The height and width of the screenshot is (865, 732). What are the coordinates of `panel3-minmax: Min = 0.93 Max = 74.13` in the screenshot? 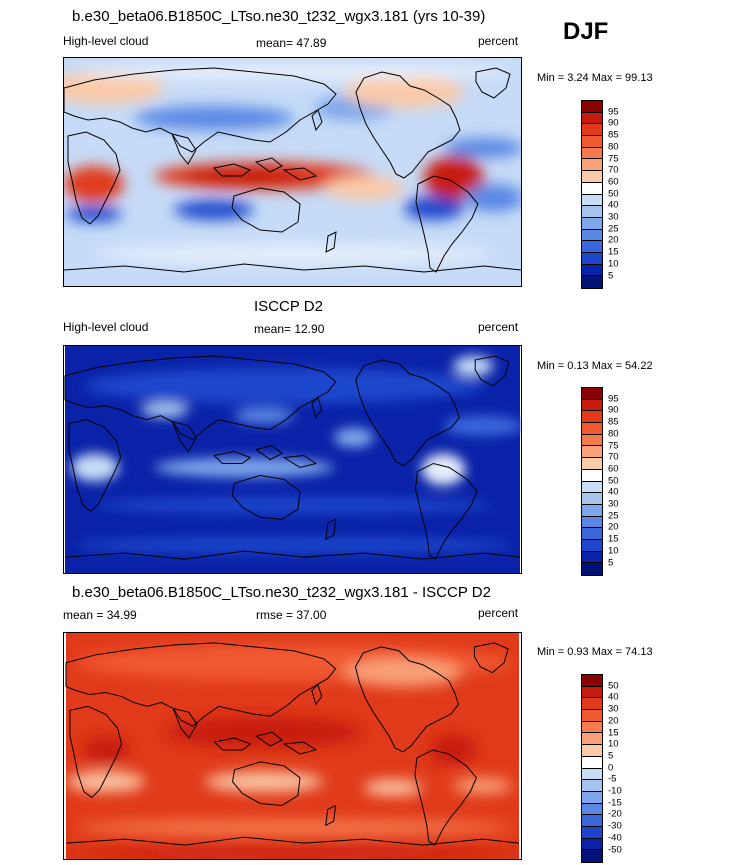 It's located at (595, 652).